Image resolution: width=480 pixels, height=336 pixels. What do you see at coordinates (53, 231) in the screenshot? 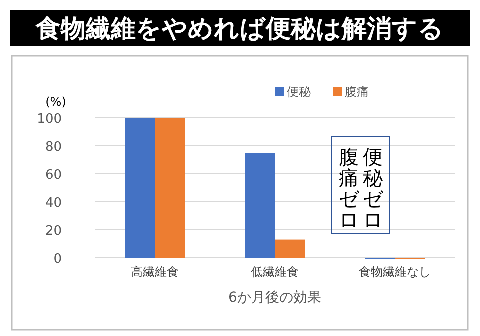
I see `y-tick-label: 20` at bounding box center [53, 231].